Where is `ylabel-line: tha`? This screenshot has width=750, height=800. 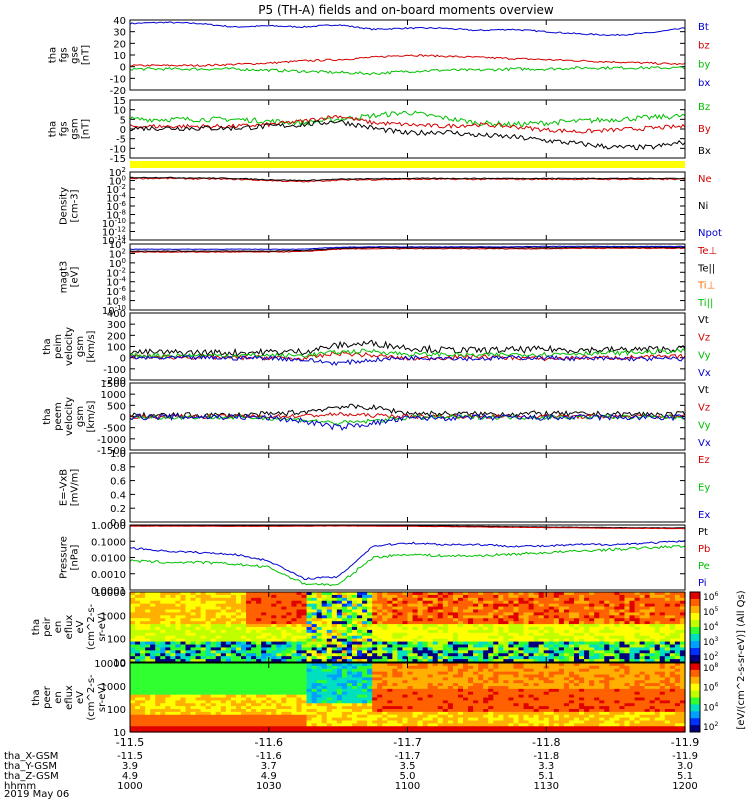
ylabel-line: tha is located at coordinates (47, 416).